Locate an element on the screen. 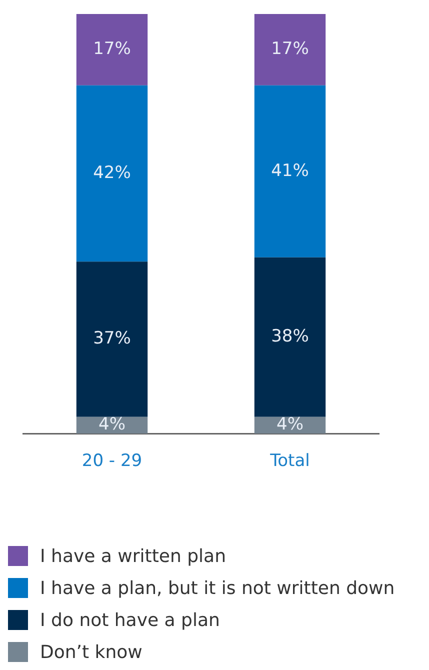  data-label: 42% is located at coordinates (112, 172).